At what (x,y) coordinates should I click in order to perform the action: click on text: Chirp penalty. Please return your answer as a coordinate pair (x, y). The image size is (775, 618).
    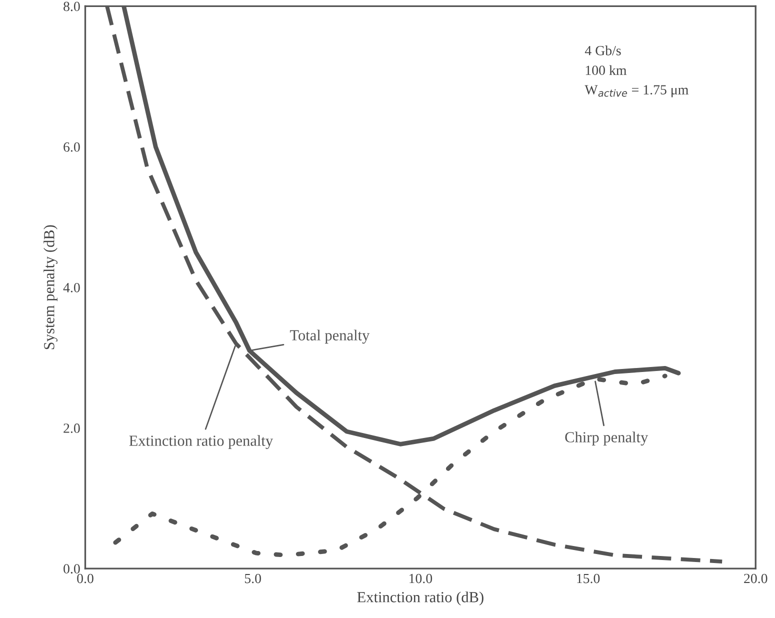
    Looking at the image, I should click on (606, 439).